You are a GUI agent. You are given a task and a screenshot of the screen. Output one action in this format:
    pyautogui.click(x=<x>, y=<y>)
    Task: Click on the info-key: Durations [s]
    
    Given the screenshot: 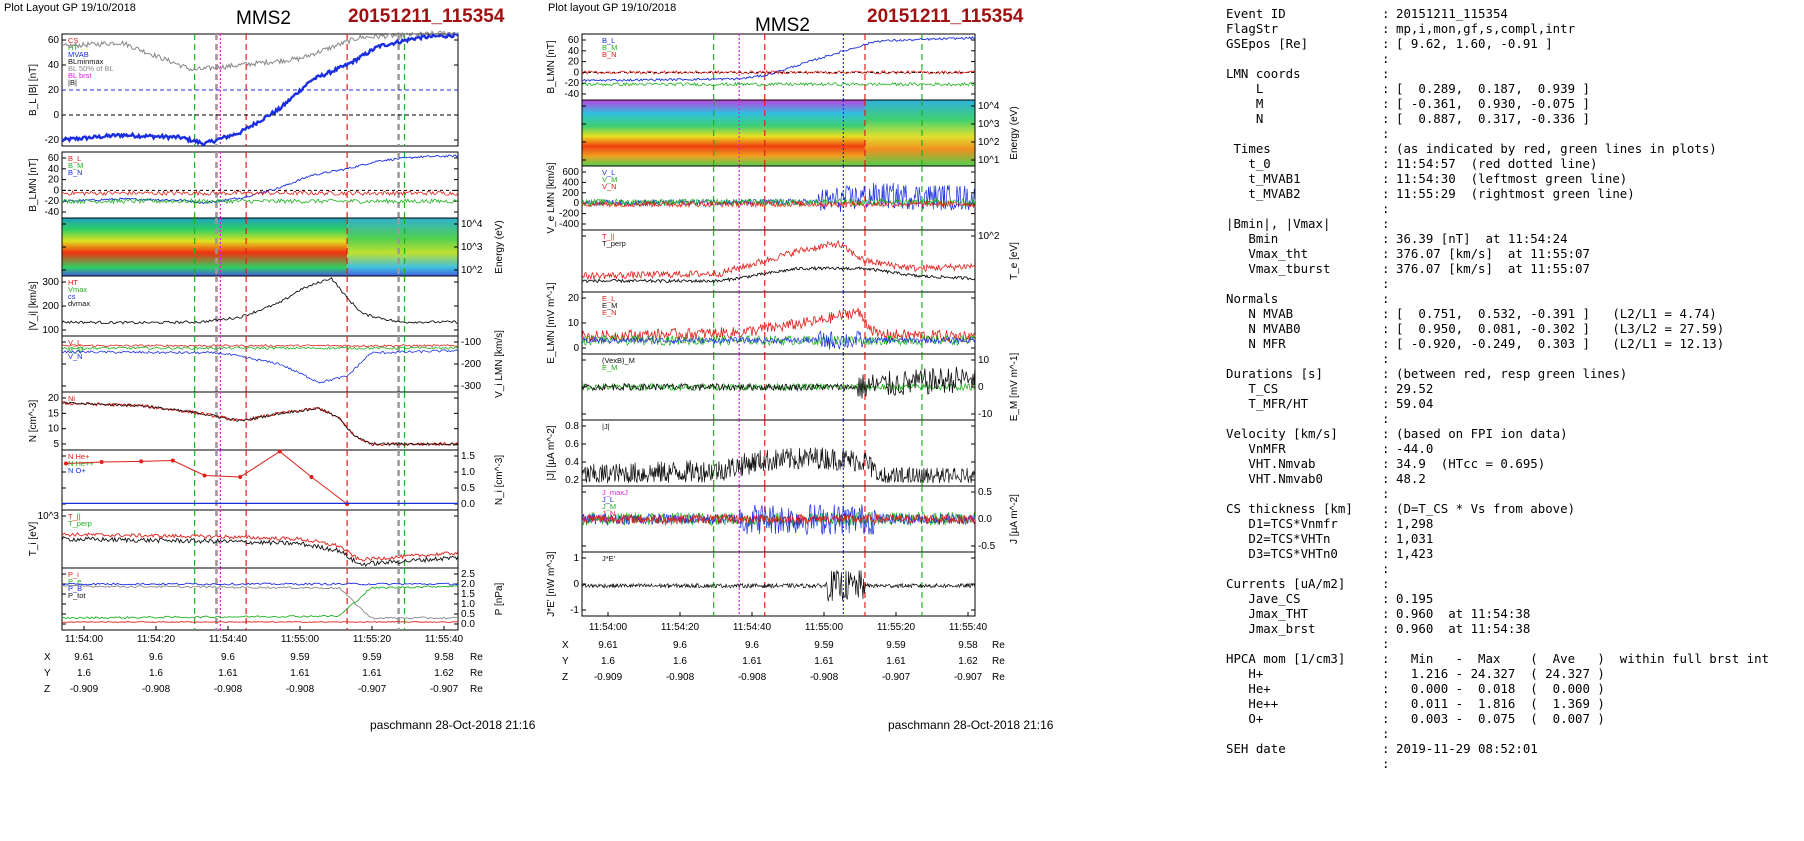 What is the action you would take?
    pyautogui.click(x=1274, y=373)
    